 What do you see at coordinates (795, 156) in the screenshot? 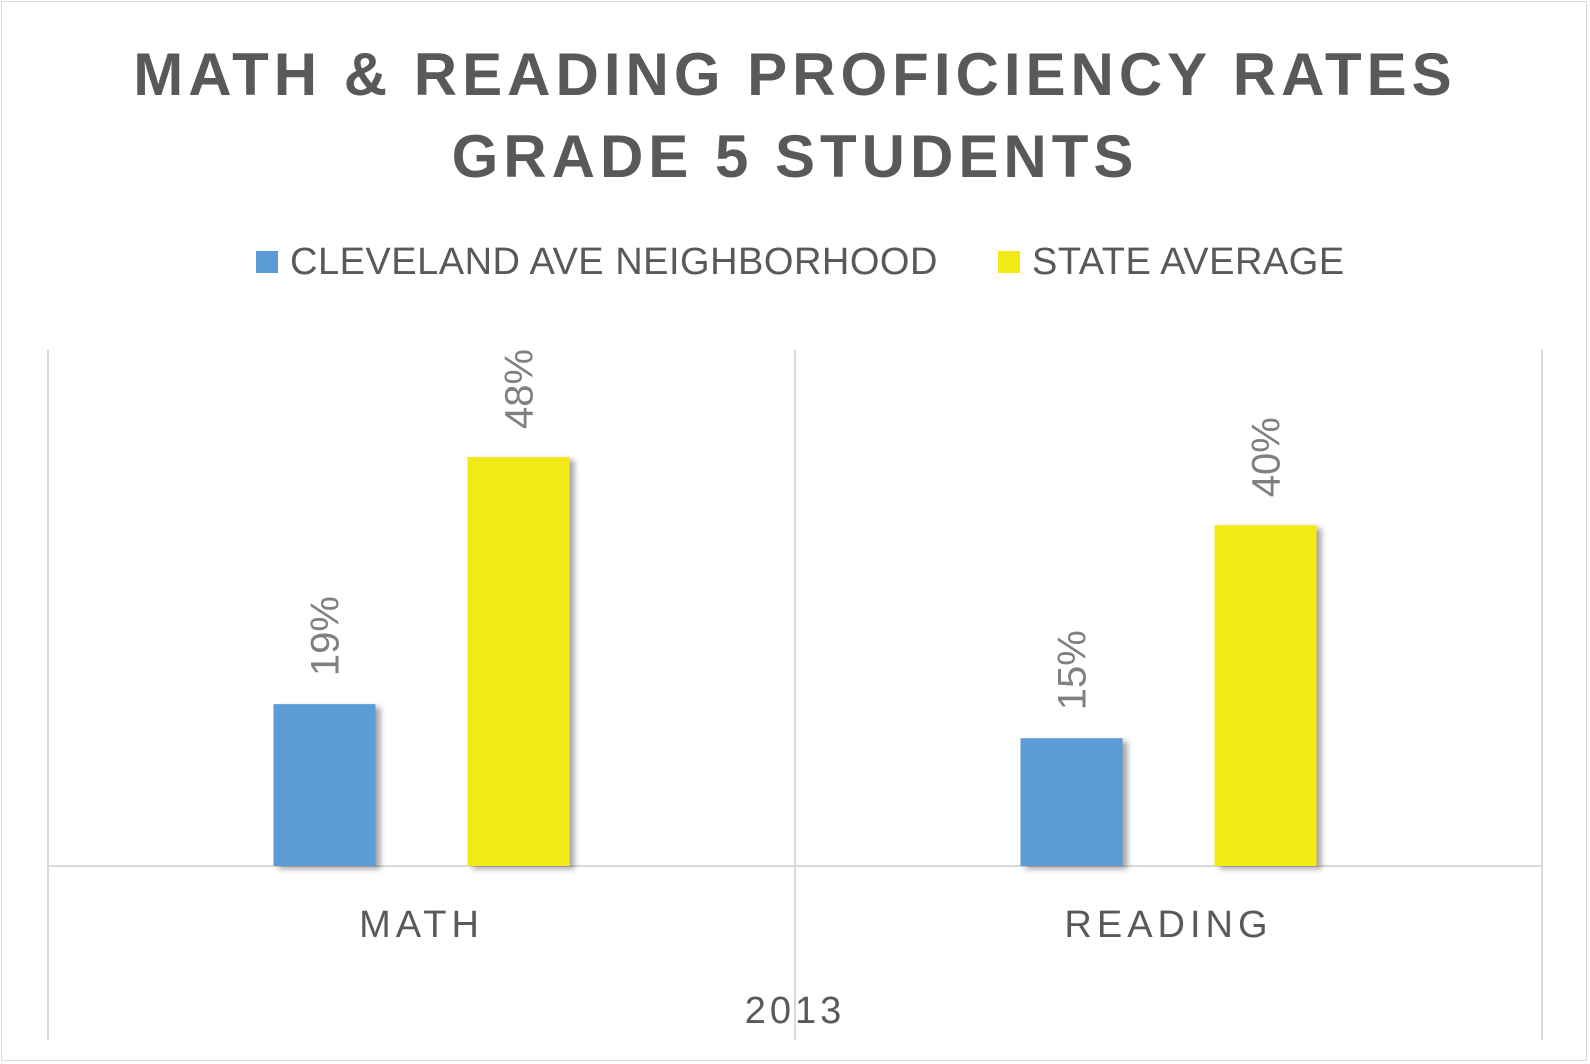
I see `chart-title-line2: GRADE 5 STUDENTS` at bounding box center [795, 156].